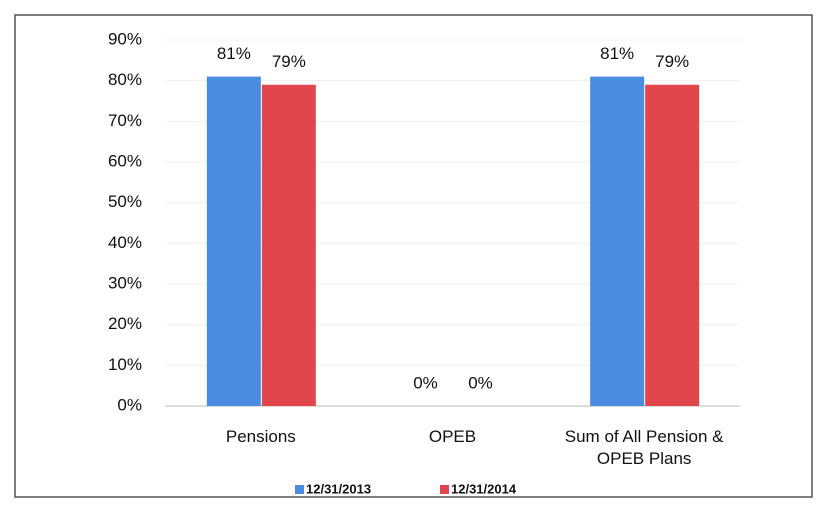 The height and width of the screenshot is (516, 826). I want to click on y-tick-label: 10%, so click(125, 364).